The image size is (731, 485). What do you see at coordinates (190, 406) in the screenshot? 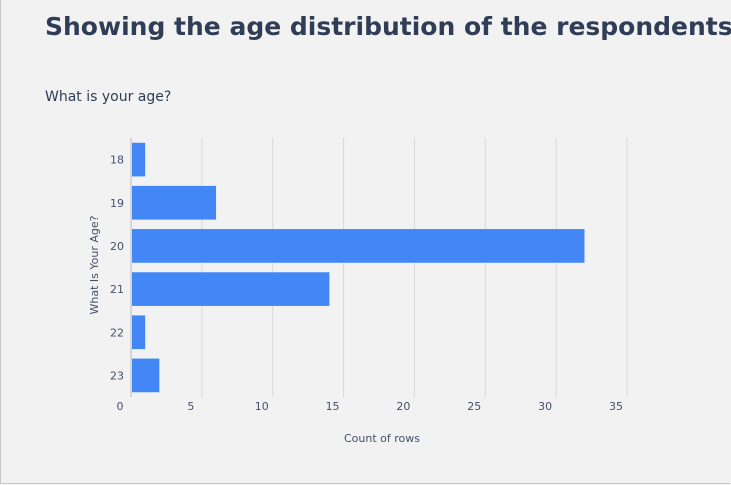
I see `x-tick-label: 5` at bounding box center [190, 406].